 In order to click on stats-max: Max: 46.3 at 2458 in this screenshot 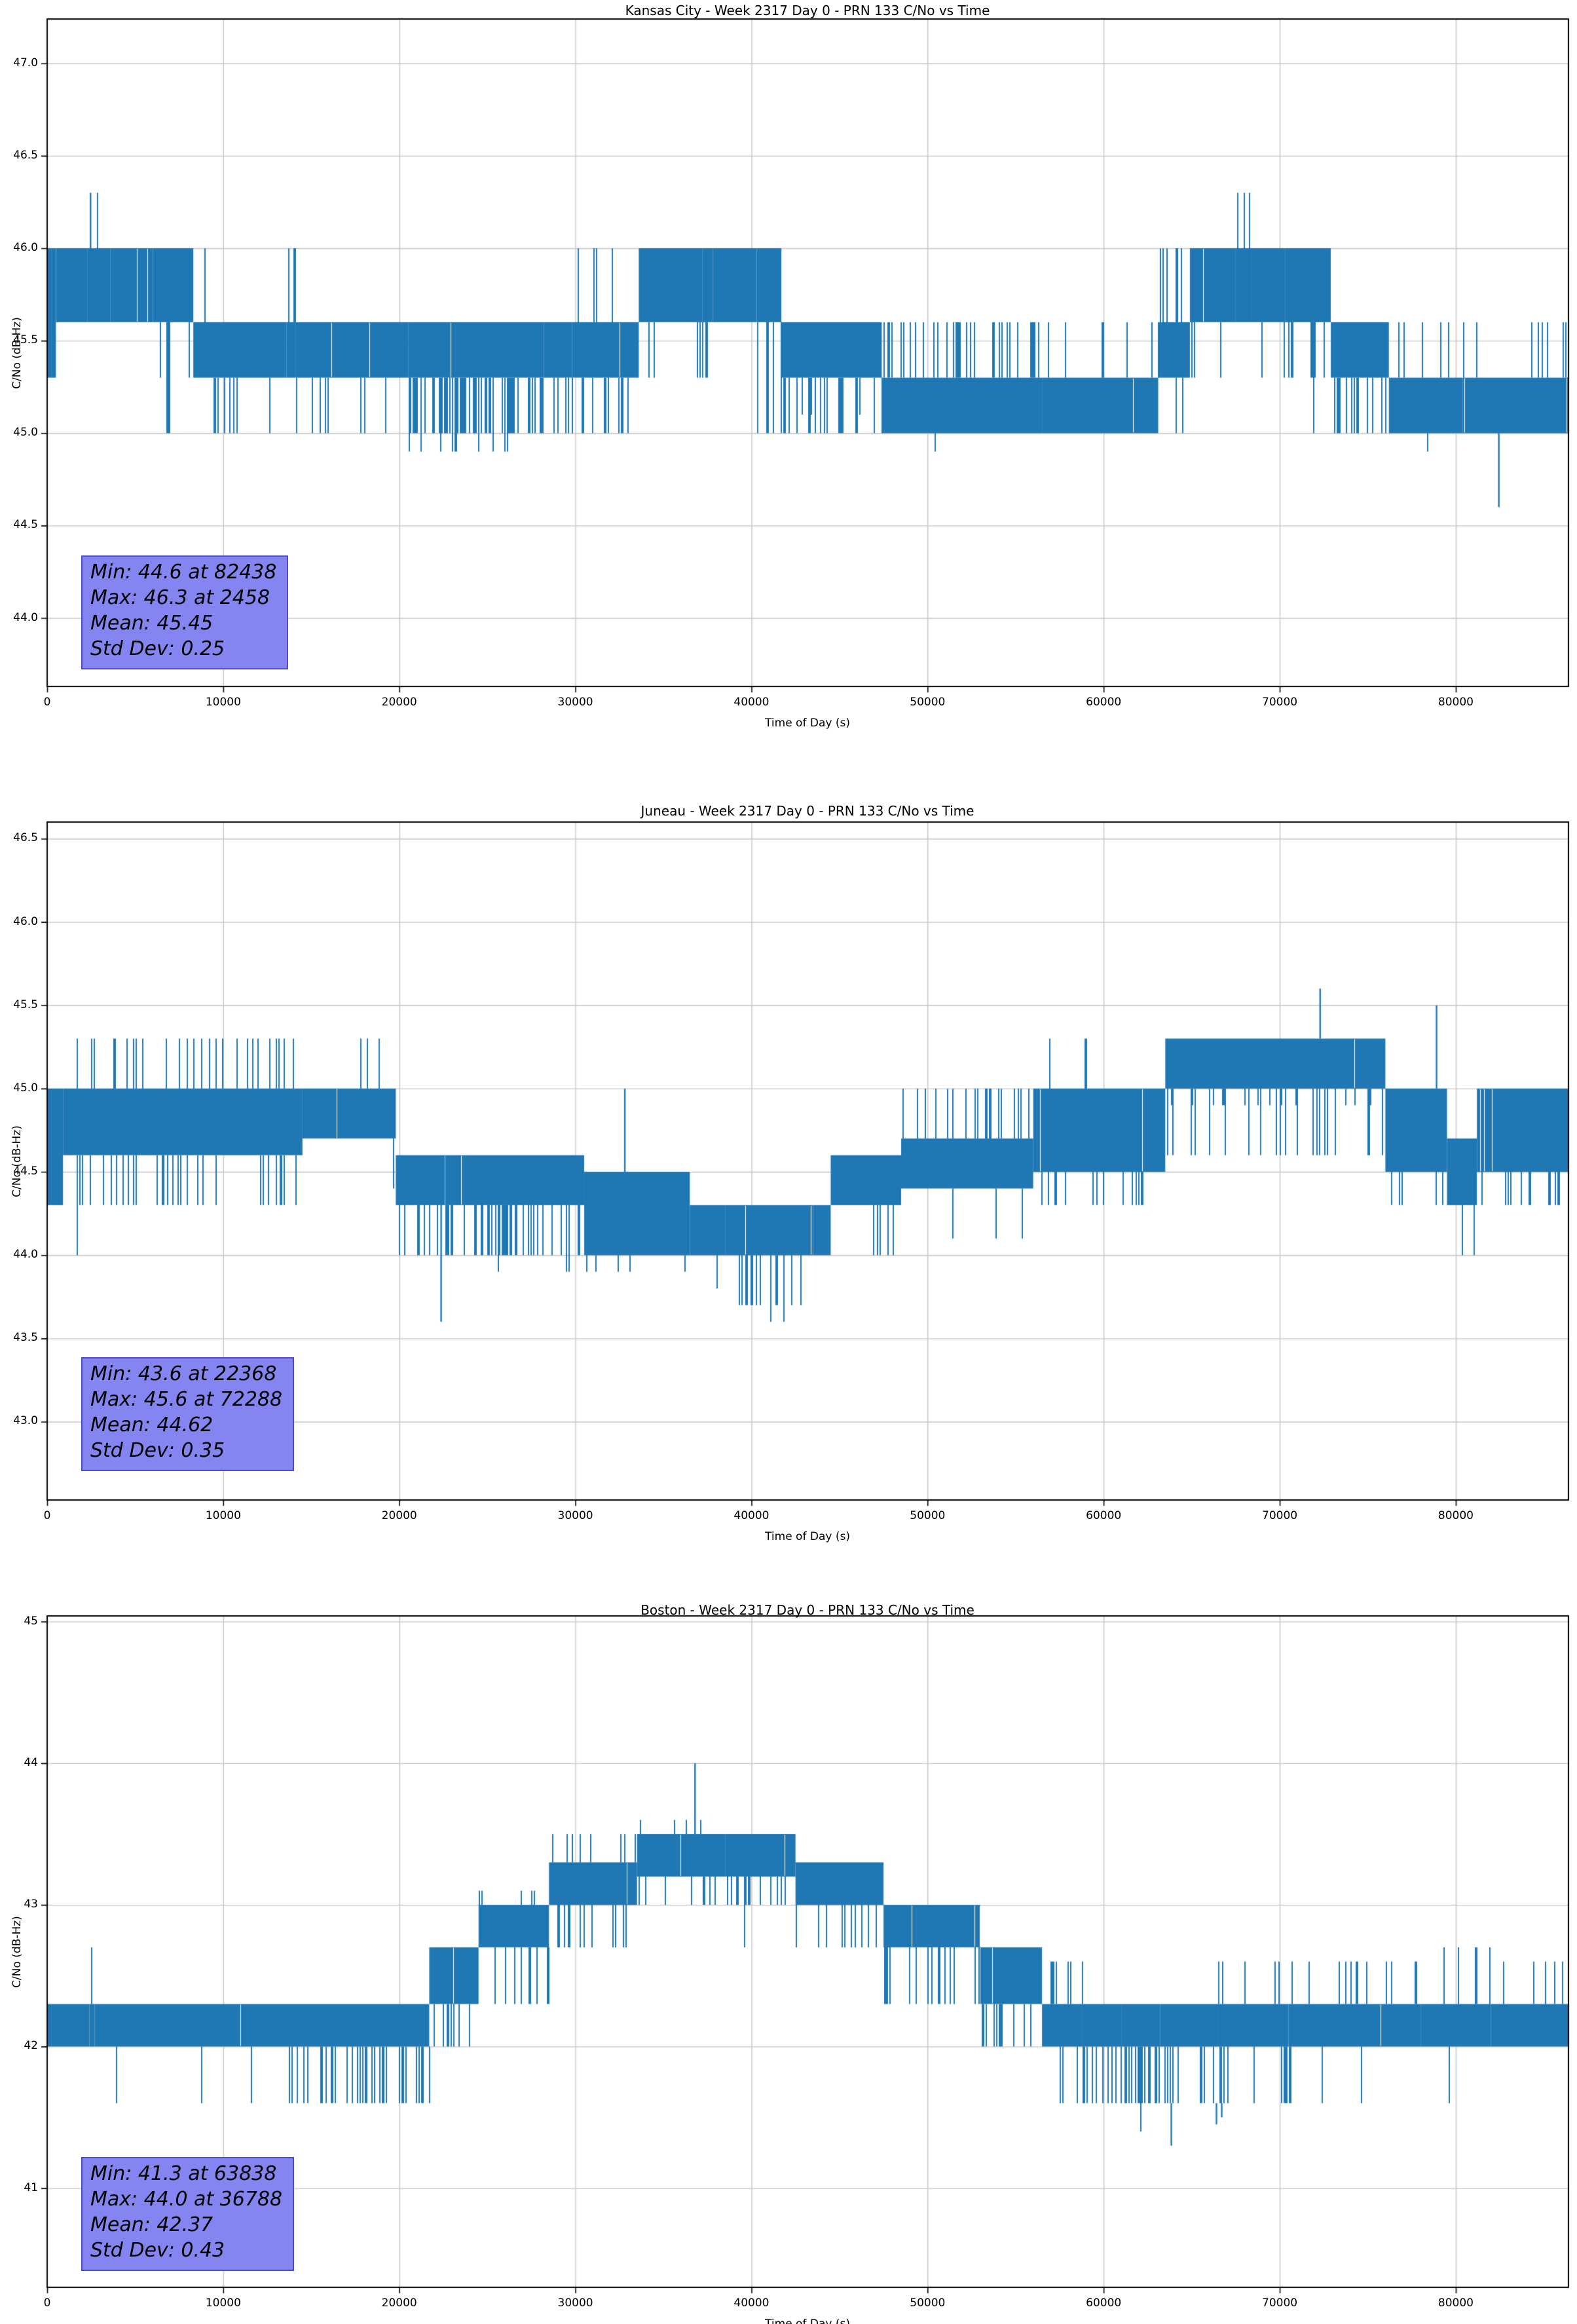, I will do `click(180, 597)`.